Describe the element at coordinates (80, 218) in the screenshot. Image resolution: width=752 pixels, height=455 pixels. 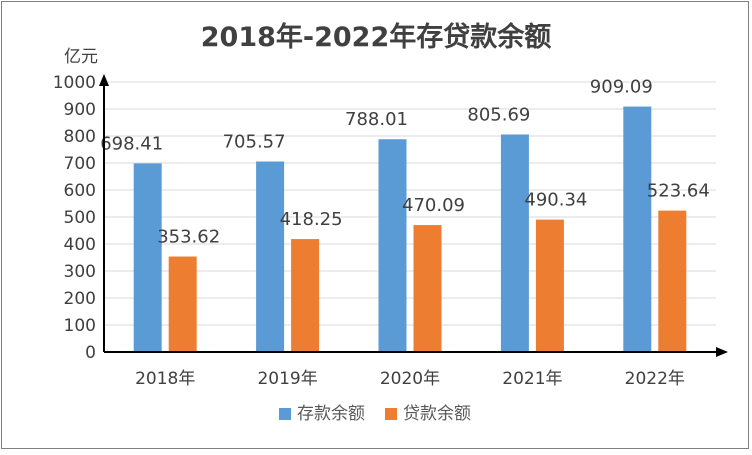
I see `y-tick-label: 500` at that location.